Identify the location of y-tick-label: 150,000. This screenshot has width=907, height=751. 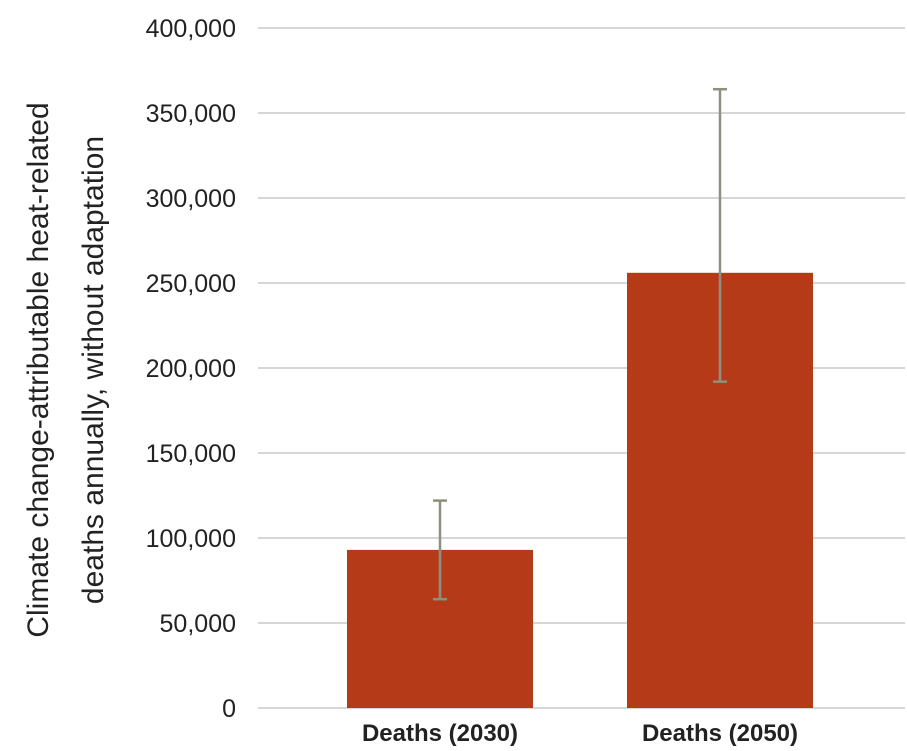
(191, 454).